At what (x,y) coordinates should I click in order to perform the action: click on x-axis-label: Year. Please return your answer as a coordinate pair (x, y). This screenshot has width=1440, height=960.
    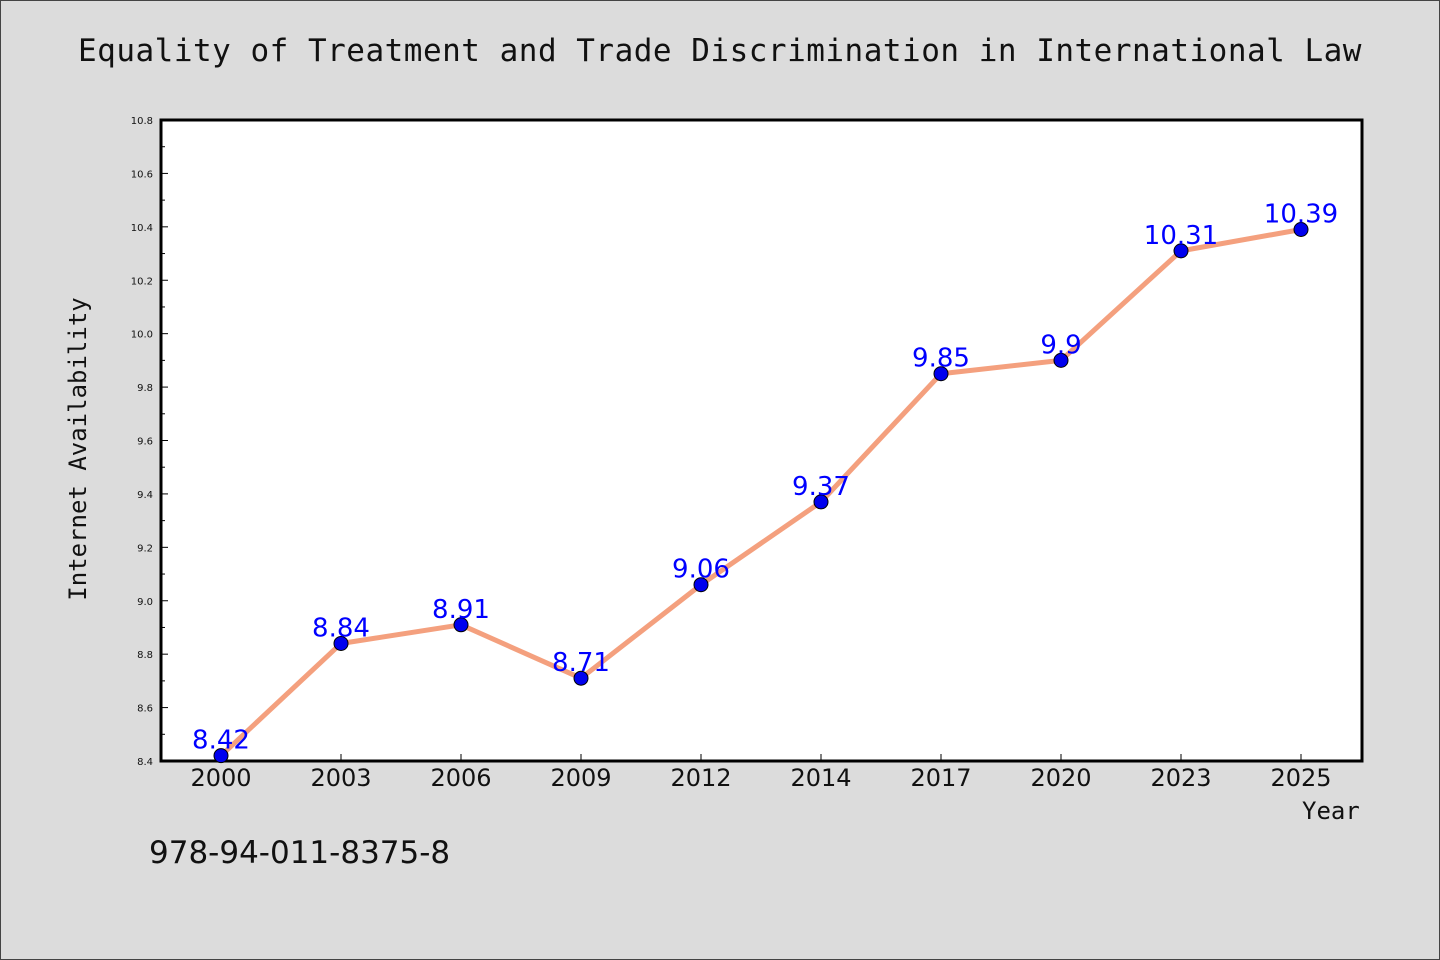
    Looking at the image, I should click on (1331, 811).